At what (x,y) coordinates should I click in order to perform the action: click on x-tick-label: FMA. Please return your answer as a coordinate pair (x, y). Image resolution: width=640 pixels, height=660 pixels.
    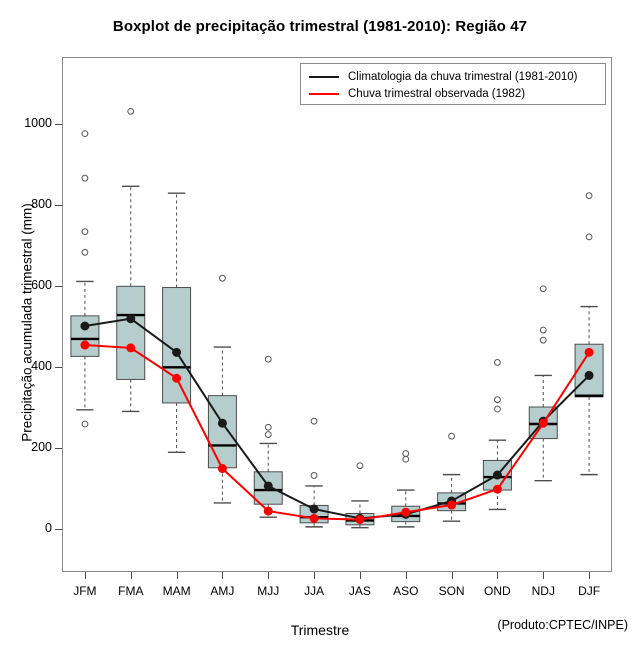
    Looking at the image, I should click on (131, 591).